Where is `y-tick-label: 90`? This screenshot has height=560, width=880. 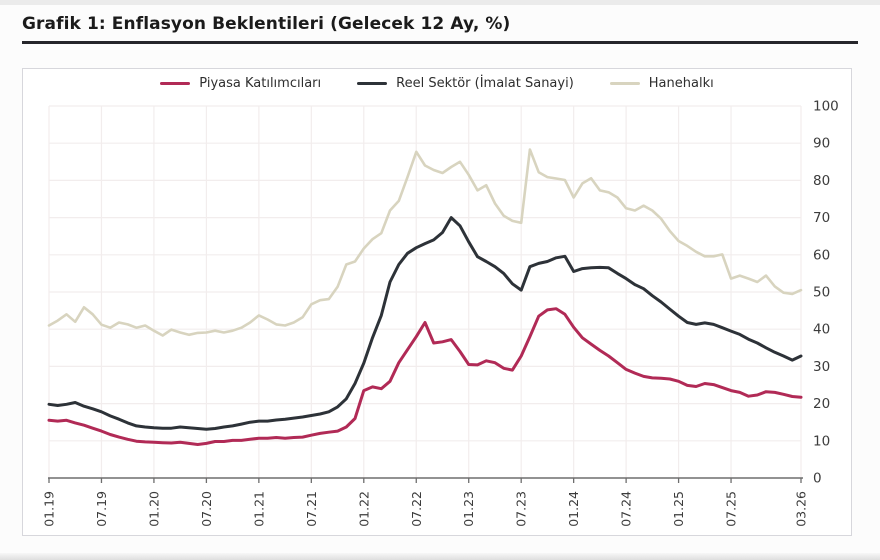
y-tick-label: 90 is located at coordinates (821, 144).